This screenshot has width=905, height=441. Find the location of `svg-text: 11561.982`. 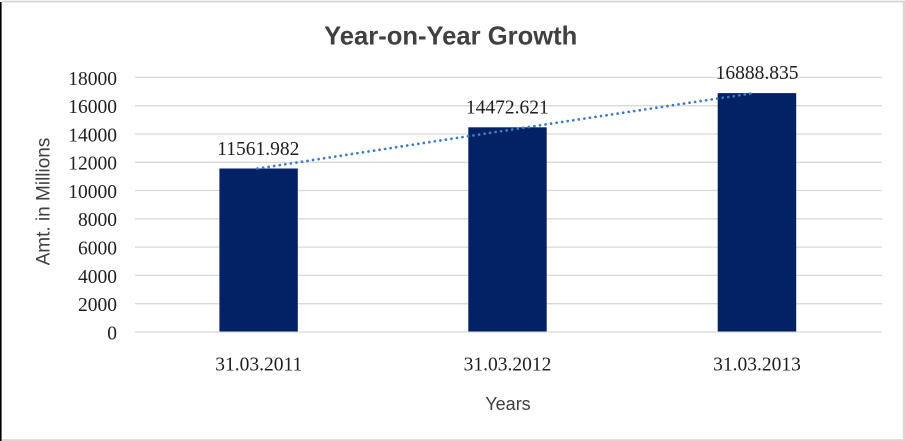

svg-text: 11561.982 is located at coordinates (258, 149).